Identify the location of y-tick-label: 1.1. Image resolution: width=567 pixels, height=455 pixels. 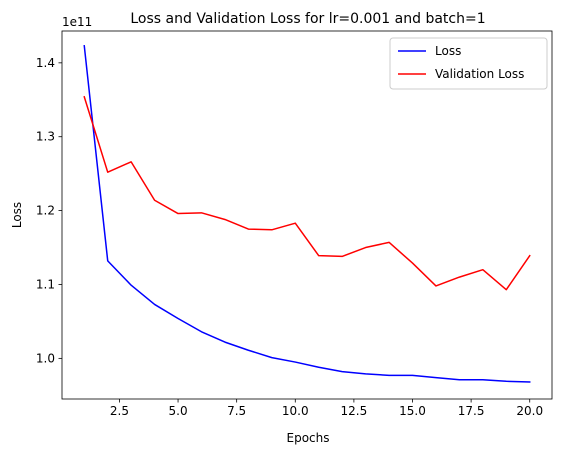
(45, 284).